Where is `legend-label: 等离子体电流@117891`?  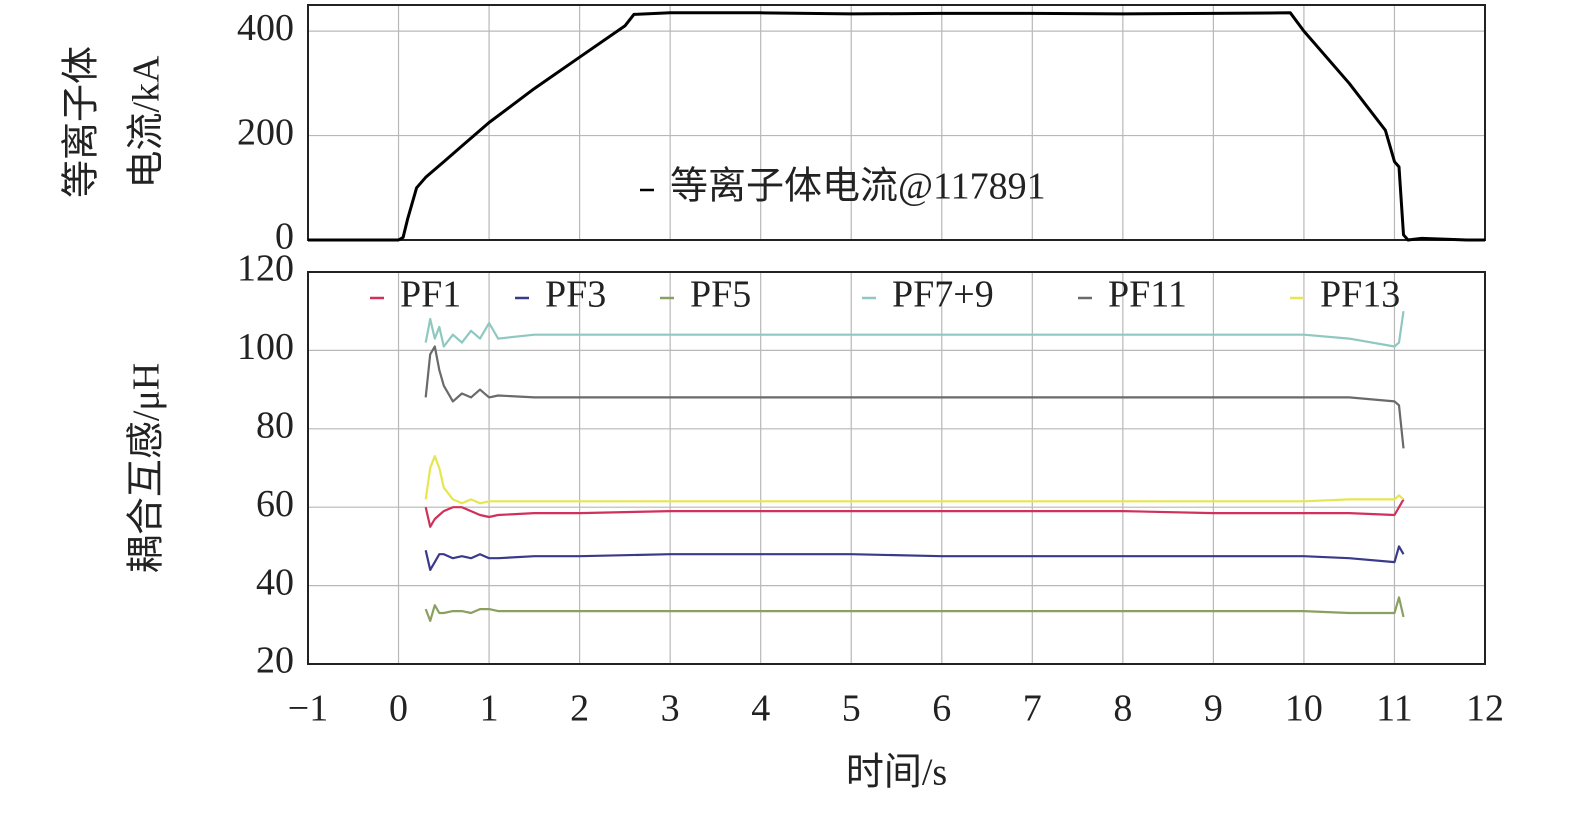
legend-label: 等离子体电流@117891 is located at coordinates (858, 187).